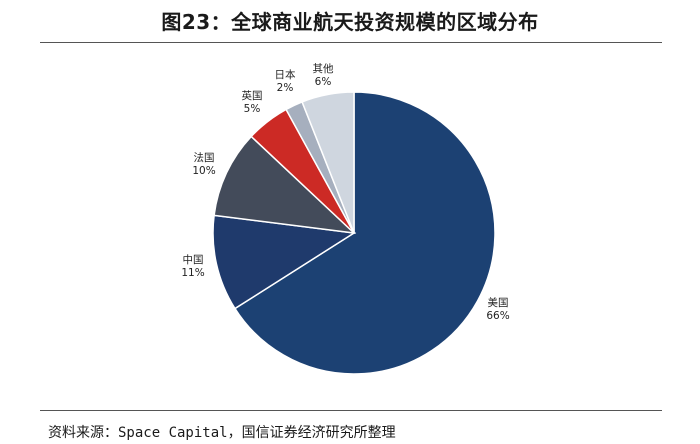  I want to click on chart-title: 图23：全球商业航天投资规模的区域分布, so click(350, 22).